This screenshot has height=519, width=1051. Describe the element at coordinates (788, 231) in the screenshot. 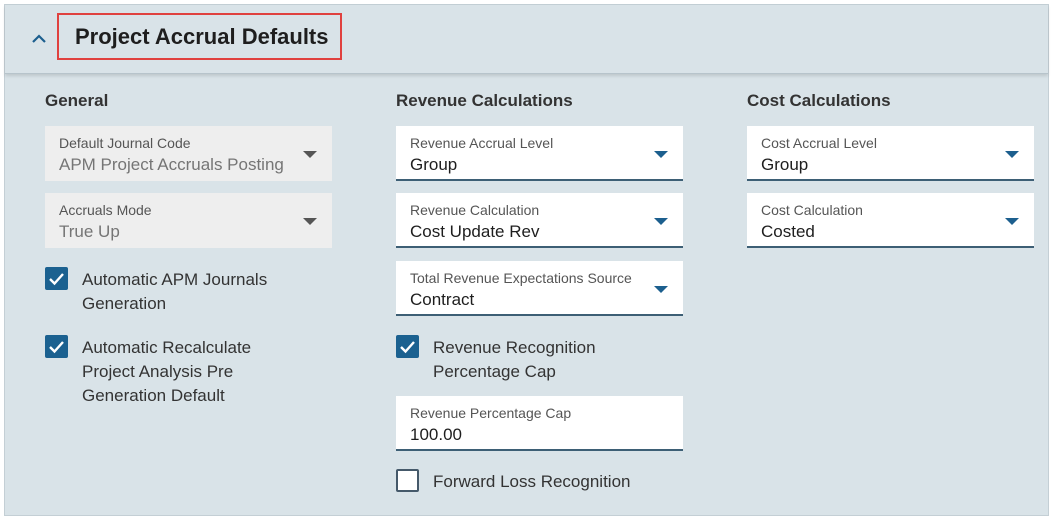

I see `field-value: Costed` at that location.